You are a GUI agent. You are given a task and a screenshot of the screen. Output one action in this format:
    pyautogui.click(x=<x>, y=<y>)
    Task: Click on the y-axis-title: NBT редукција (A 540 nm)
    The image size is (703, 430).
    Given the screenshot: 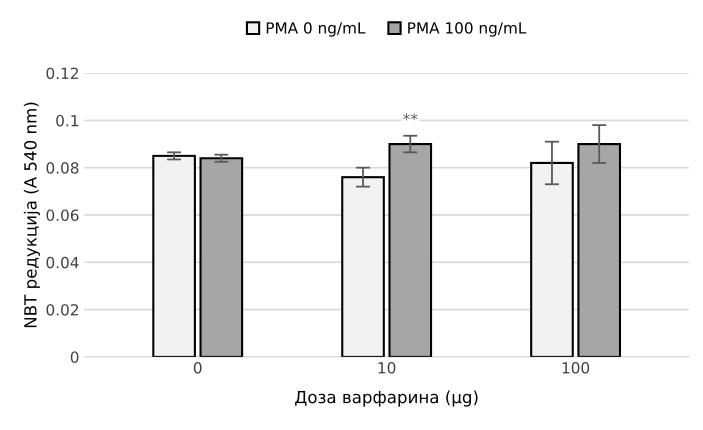 What is the action you would take?
    pyautogui.click(x=32, y=215)
    